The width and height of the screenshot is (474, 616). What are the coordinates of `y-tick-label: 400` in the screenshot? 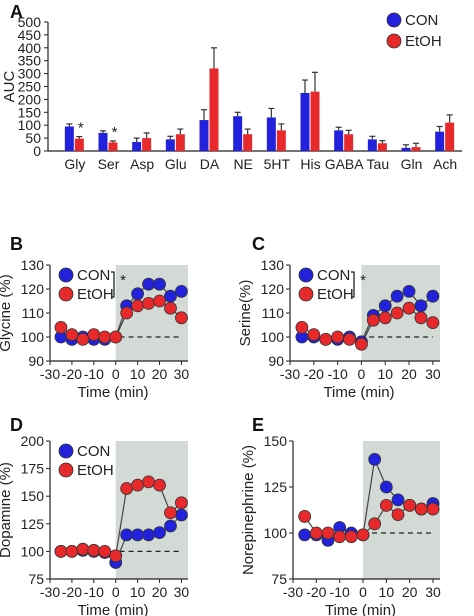 It's located at (30, 48).